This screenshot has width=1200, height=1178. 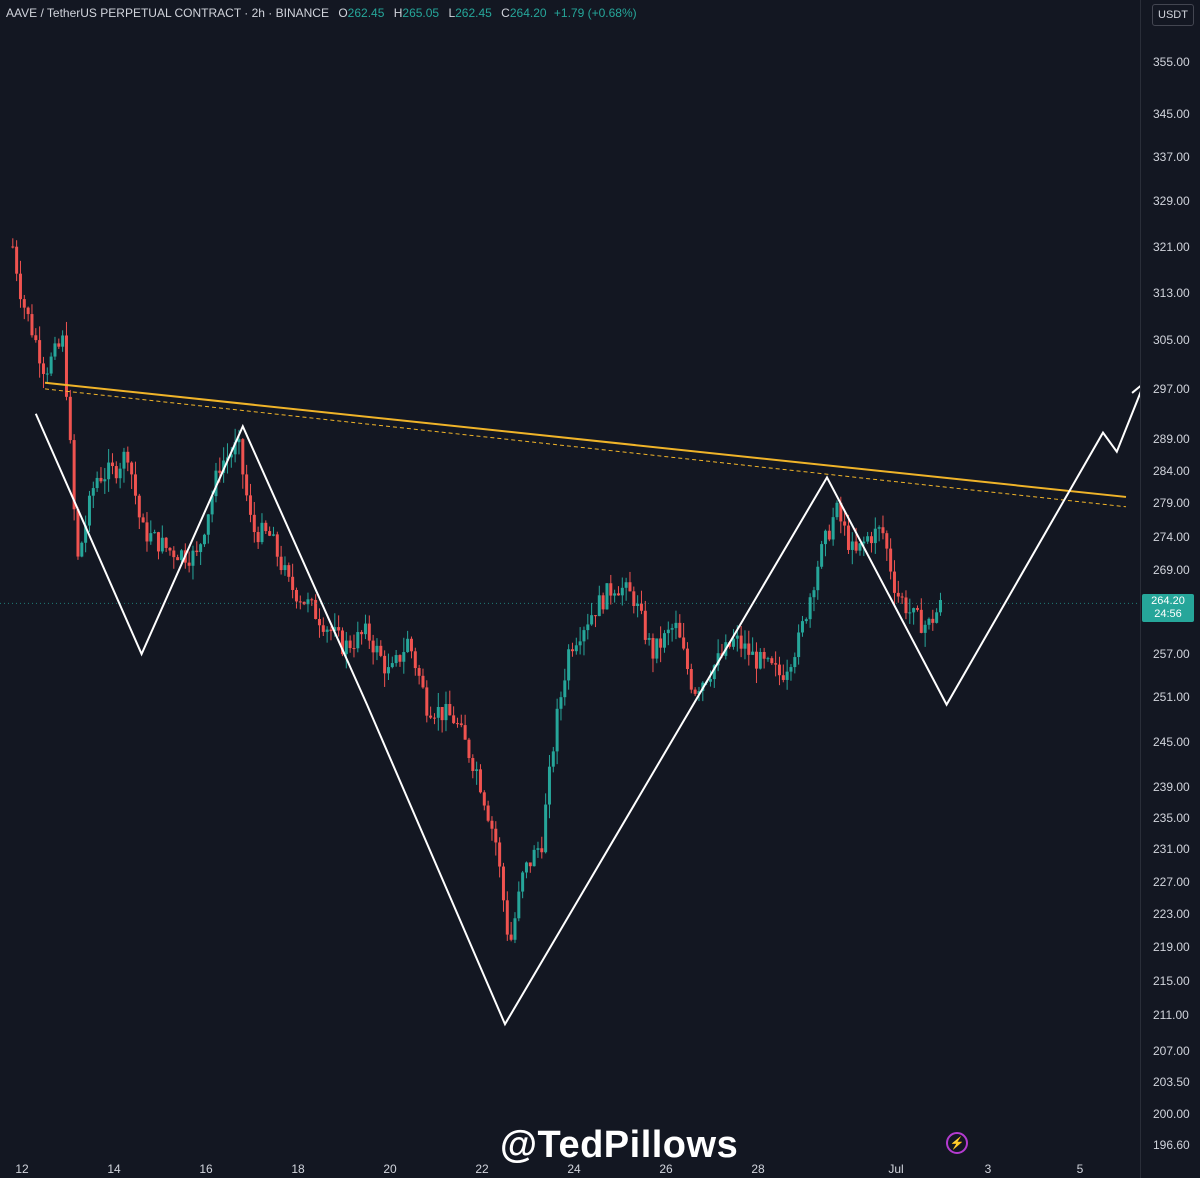 What do you see at coordinates (1171, 881) in the screenshot?
I see `price-tick-label: 227.00` at bounding box center [1171, 881].